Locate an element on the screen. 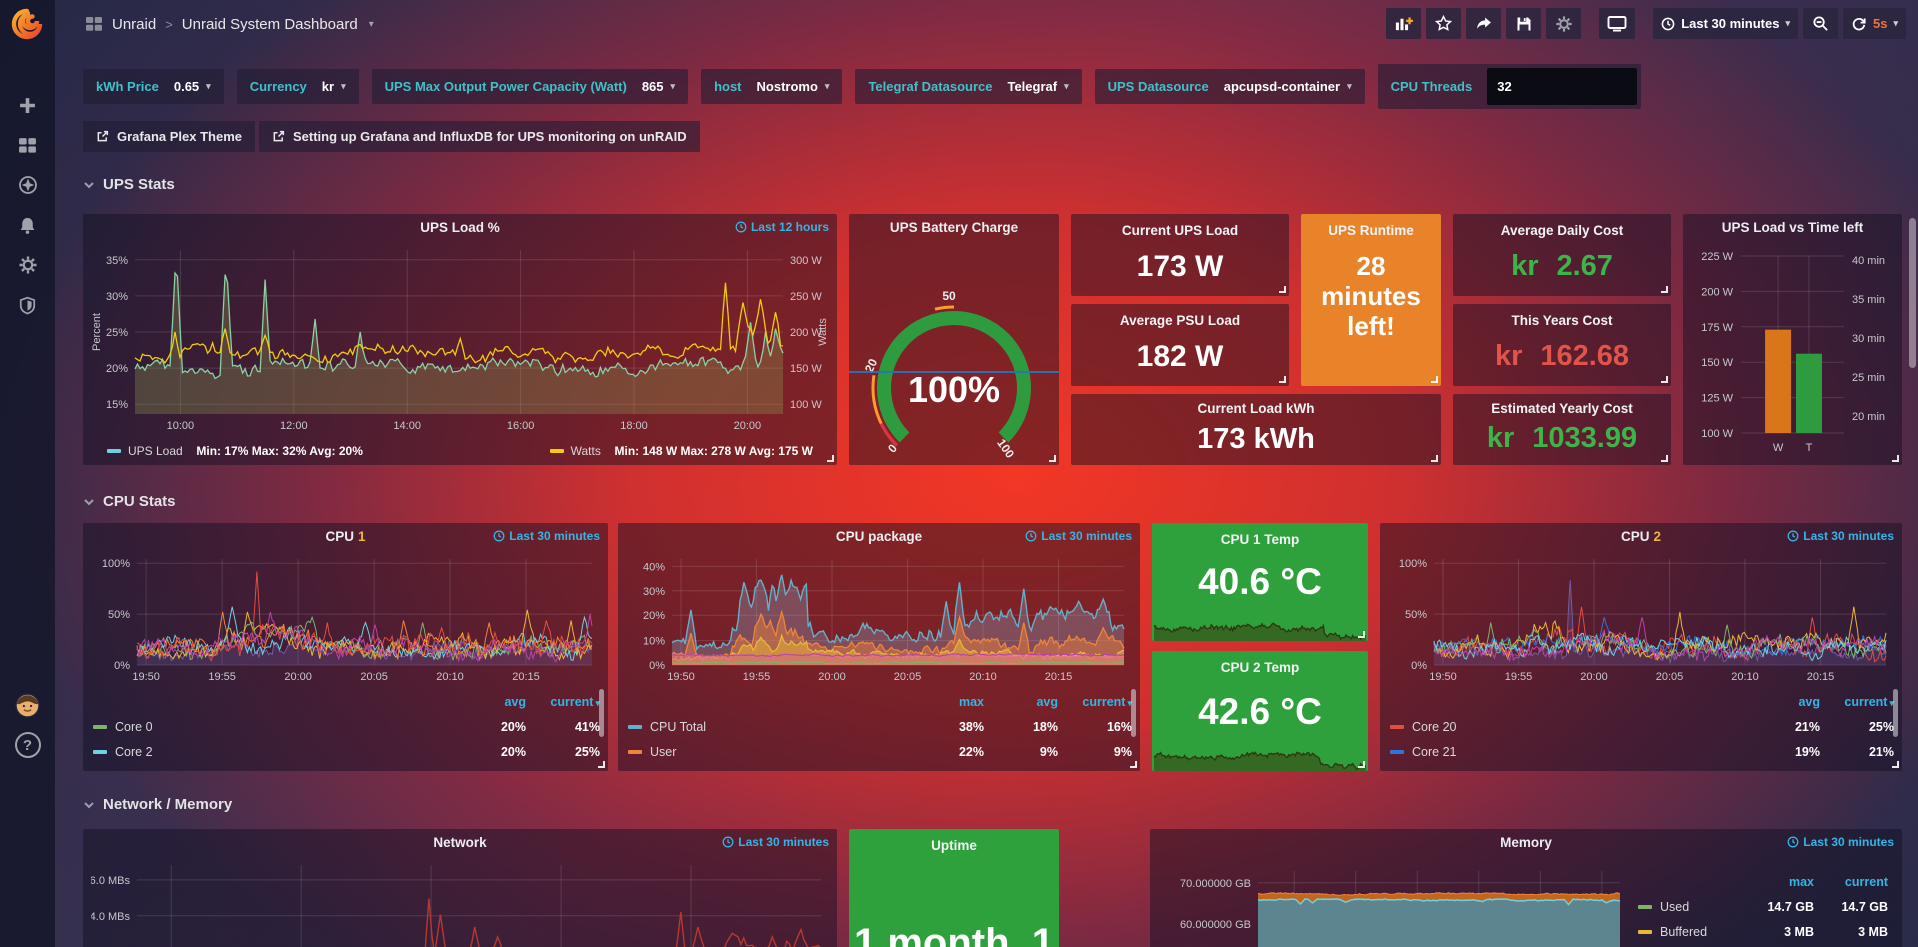 This screenshot has width=1918, height=947. stat-title: Uptime is located at coordinates (954, 845).